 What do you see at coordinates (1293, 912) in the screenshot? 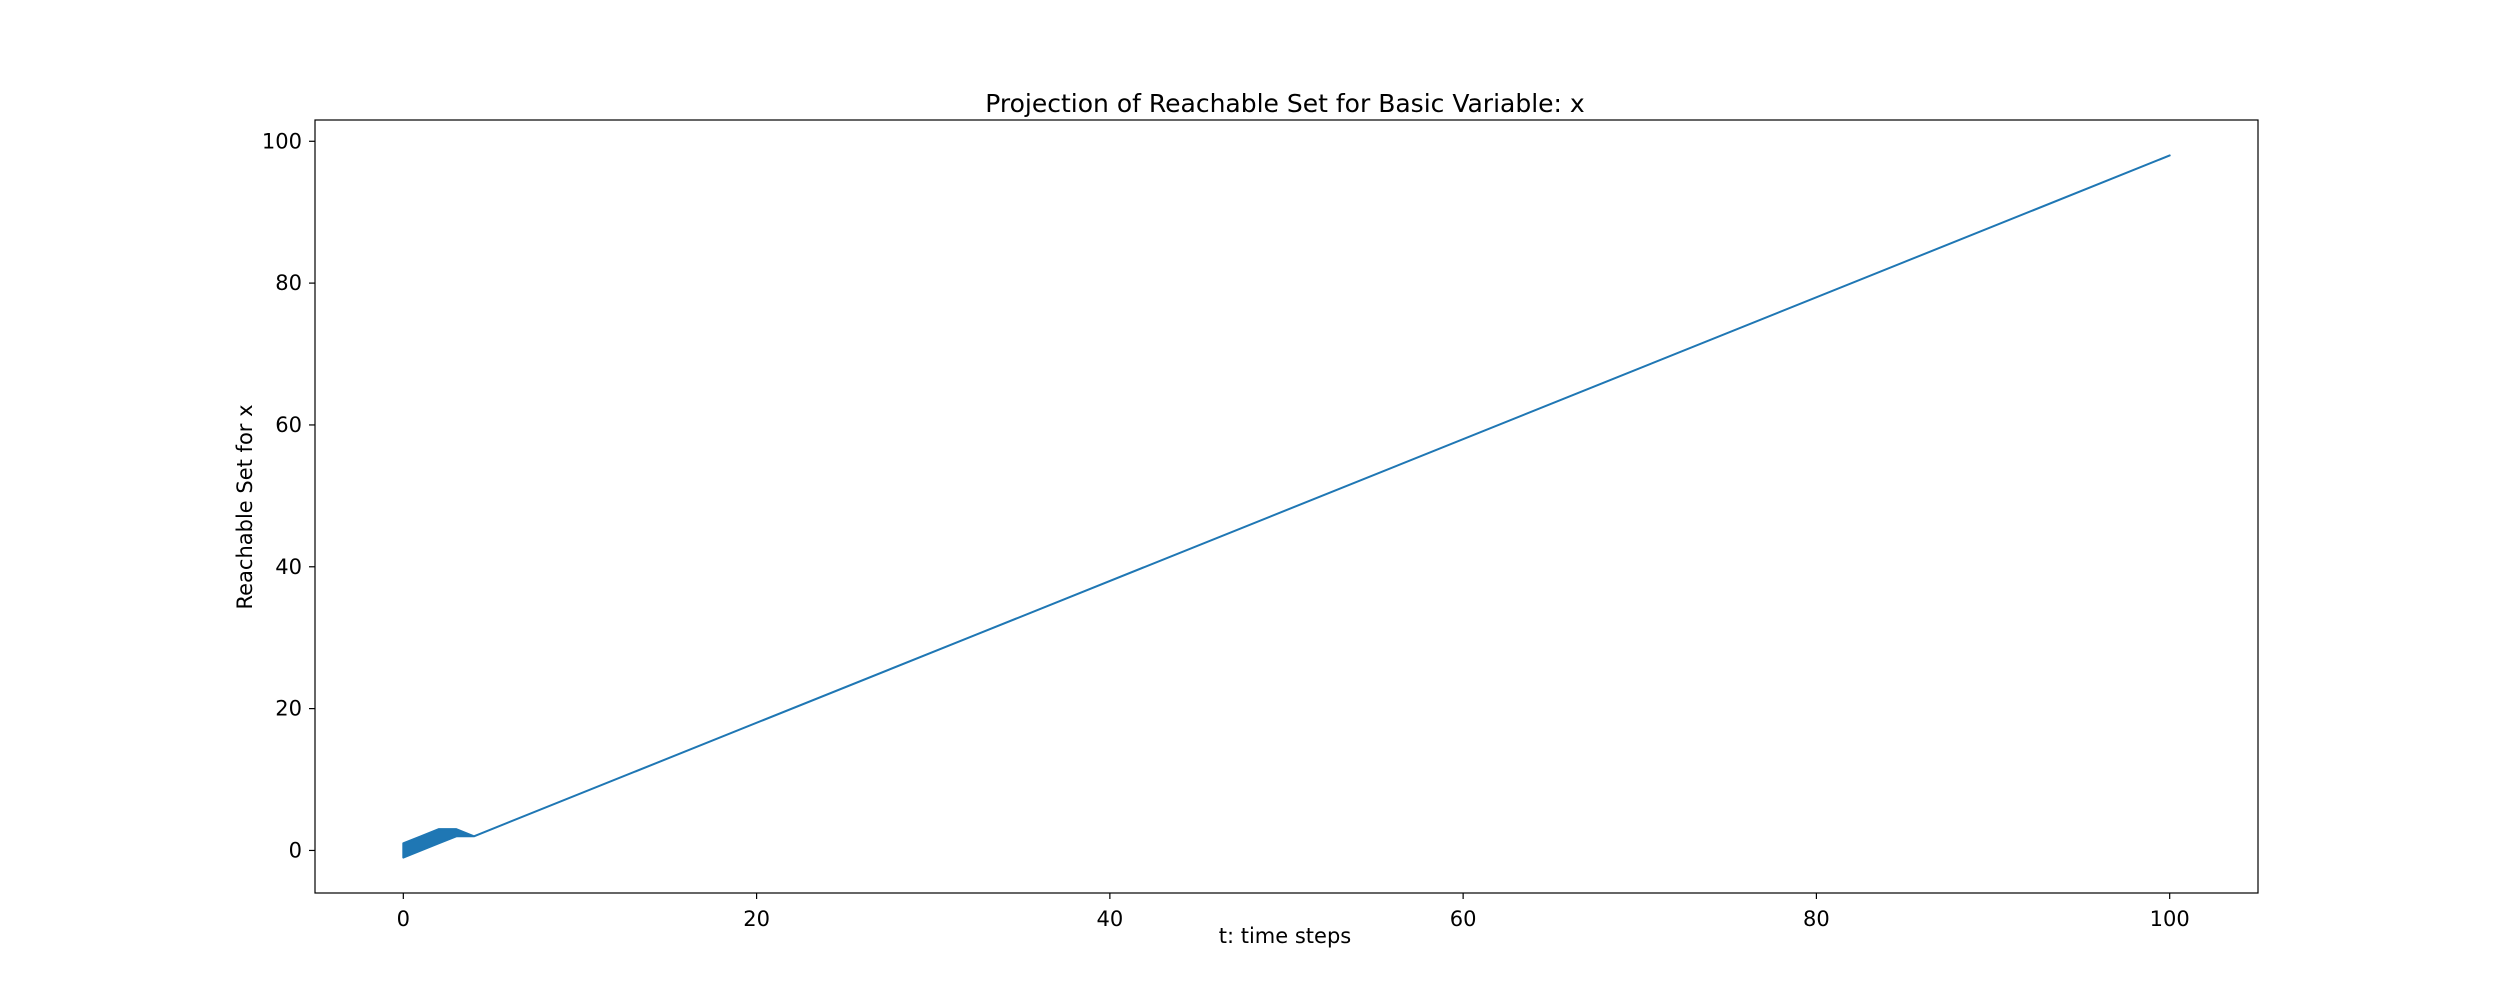
I see `x-axis-ticks: 0 20 40 60 80 100` at bounding box center [1293, 912].